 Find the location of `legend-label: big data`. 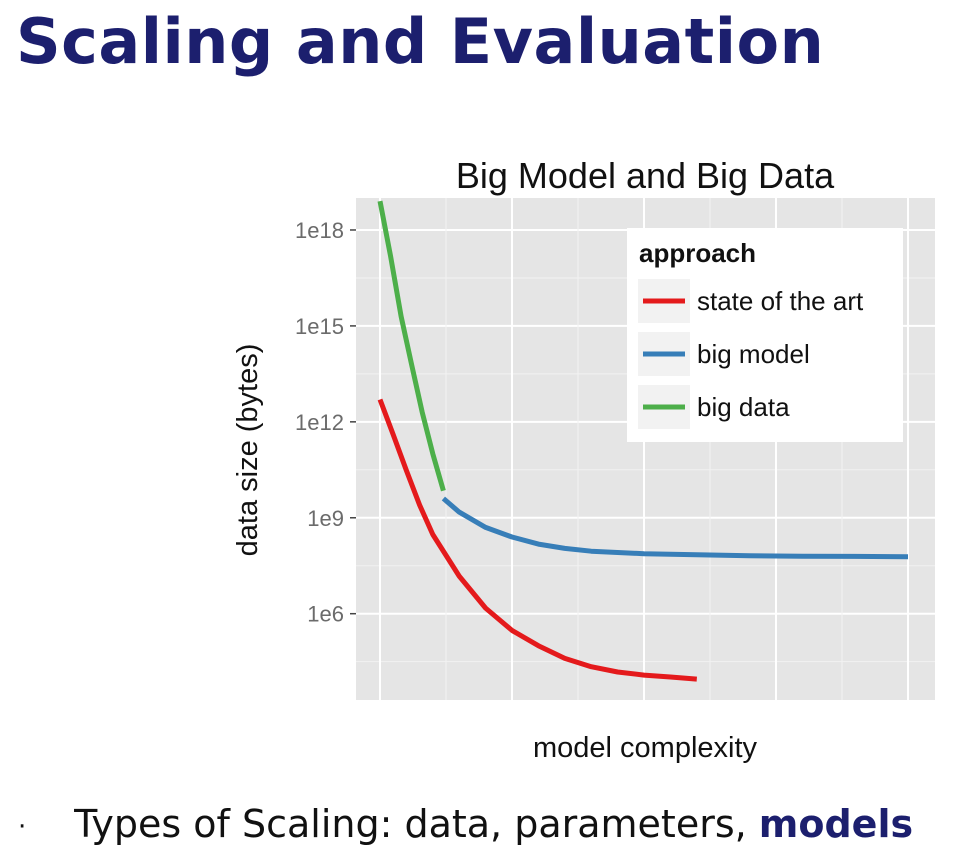

legend-label: big data is located at coordinates (743, 407).